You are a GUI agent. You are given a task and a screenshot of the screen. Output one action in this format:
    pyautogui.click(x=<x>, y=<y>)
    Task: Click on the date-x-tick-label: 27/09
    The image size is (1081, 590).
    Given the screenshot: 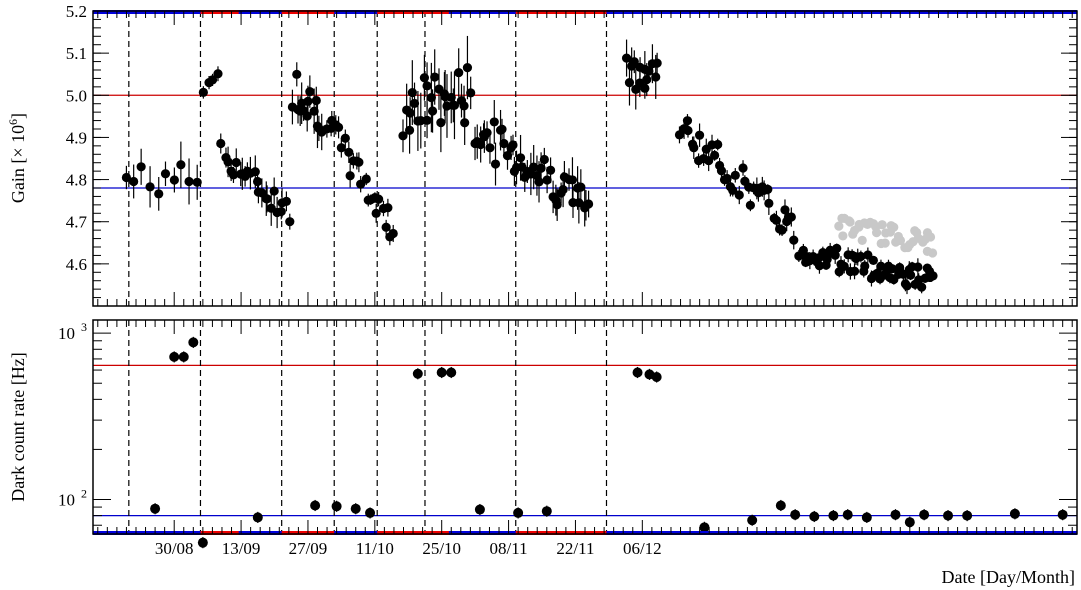 What is the action you would take?
    pyautogui.click(x=308, y=548)
    